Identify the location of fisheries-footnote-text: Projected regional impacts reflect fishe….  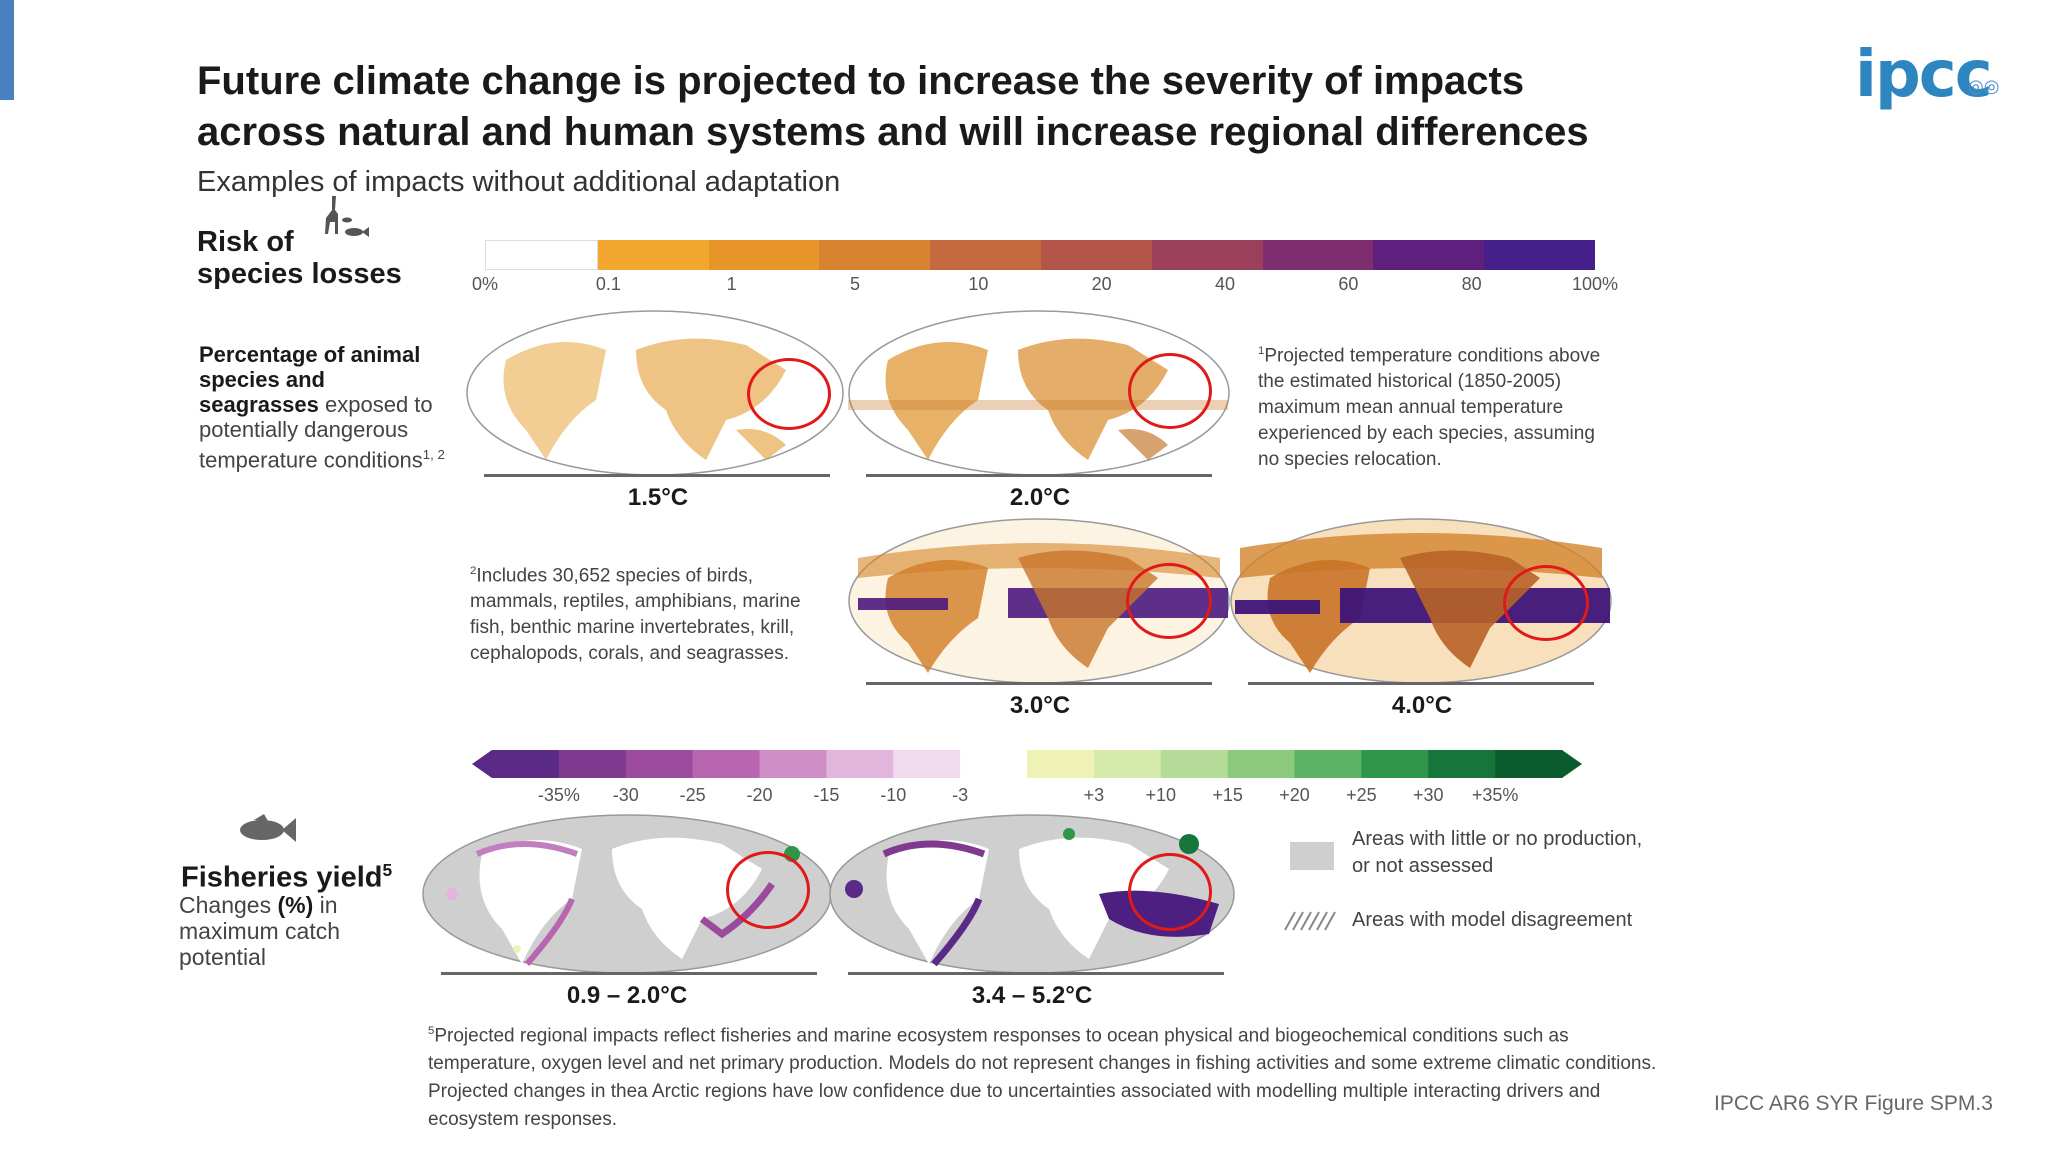
(1042, 1078).